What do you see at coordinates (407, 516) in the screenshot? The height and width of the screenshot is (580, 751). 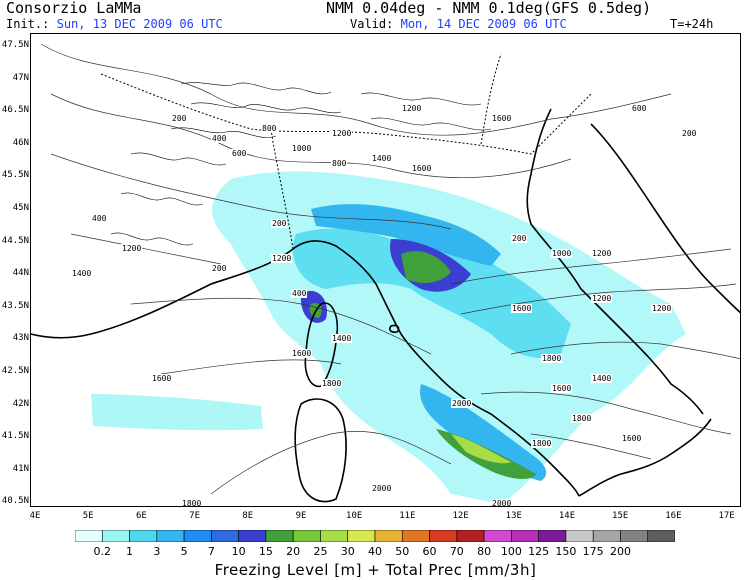 I see `lon-tick-label: 11E` at bounding box center [407, 516].